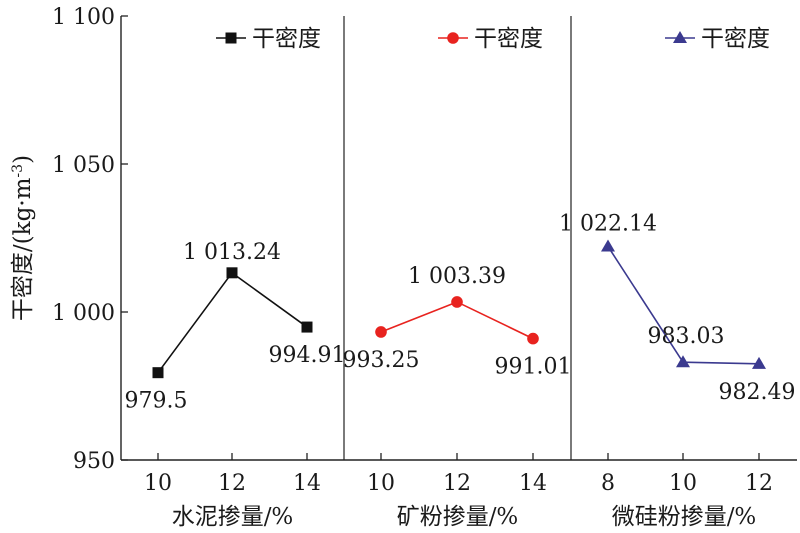 Image resolution: width=800 pixels, height=533 pixels. Describe the element at coordinates (757, 392) in the screenshot. I see `data-label: 982.49` at that location.